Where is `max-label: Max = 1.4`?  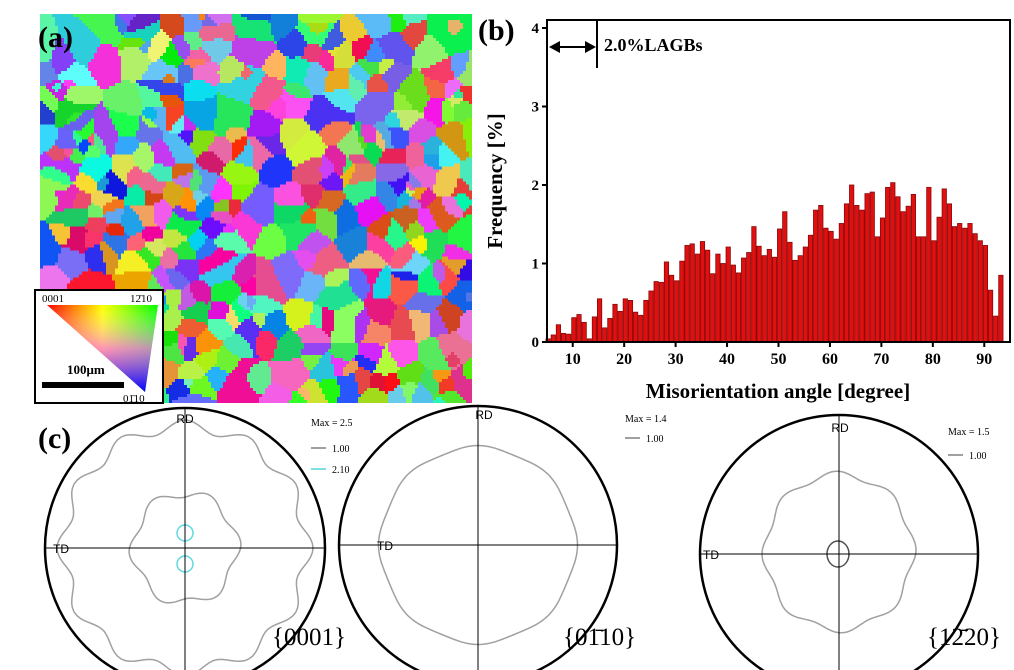
max-label: Max = 1.4 is located at coordinates (645, 419).